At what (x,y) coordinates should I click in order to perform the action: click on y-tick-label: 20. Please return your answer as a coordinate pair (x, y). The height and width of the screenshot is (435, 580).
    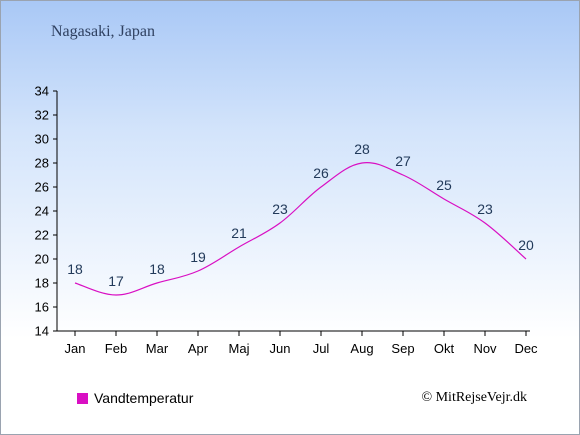
    Looking at the image, I should click on (42, 259).